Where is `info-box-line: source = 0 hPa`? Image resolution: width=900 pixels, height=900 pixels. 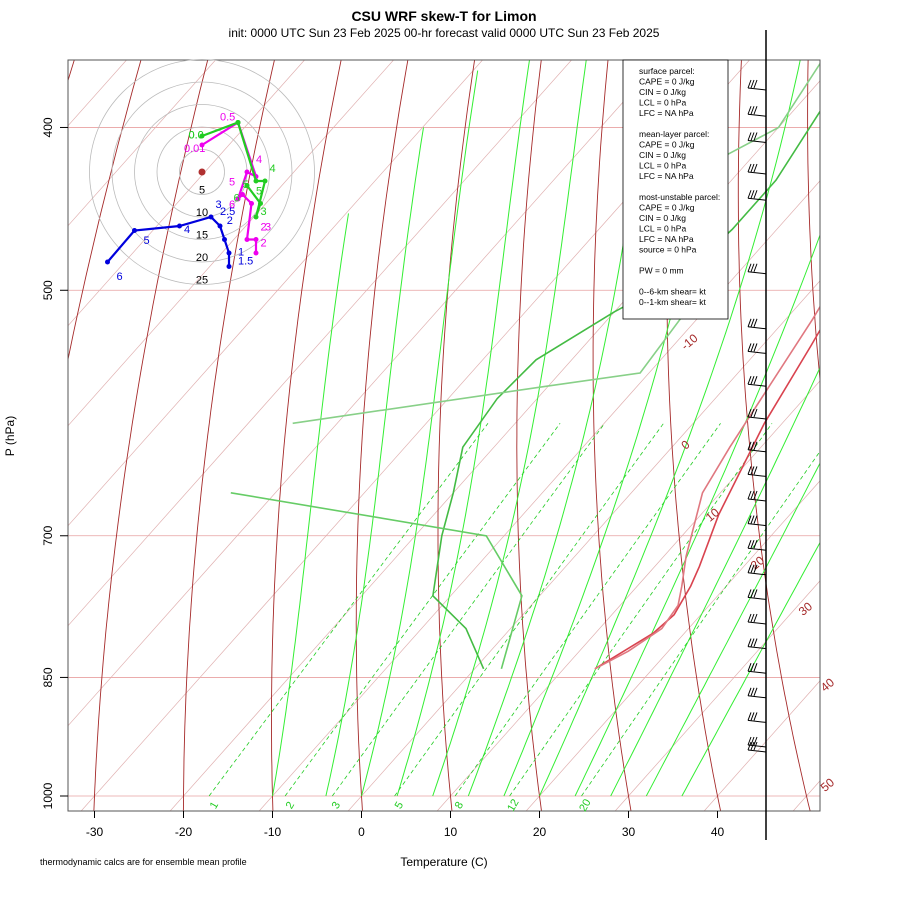 info-box-line: source = 0 hPa is located at coordinates (668, 250).